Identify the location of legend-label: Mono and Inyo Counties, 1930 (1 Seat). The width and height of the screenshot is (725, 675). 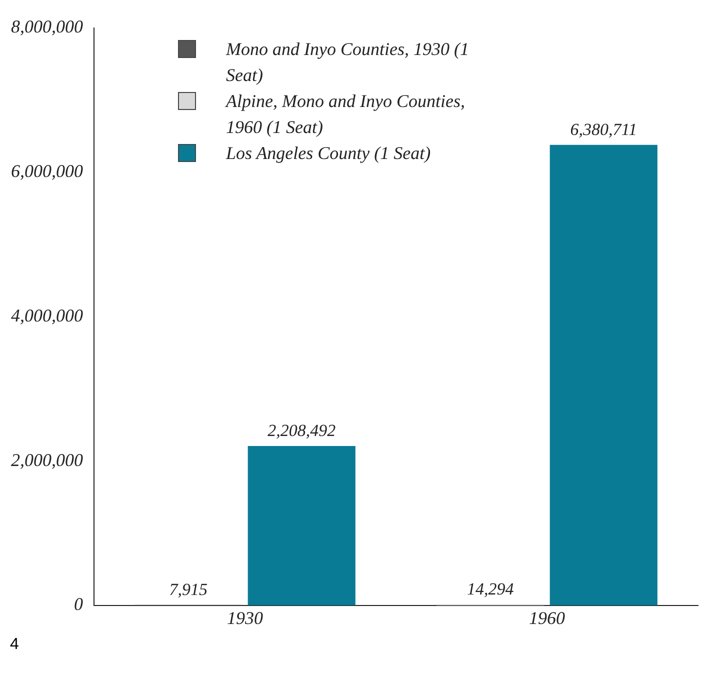
(348, 62).